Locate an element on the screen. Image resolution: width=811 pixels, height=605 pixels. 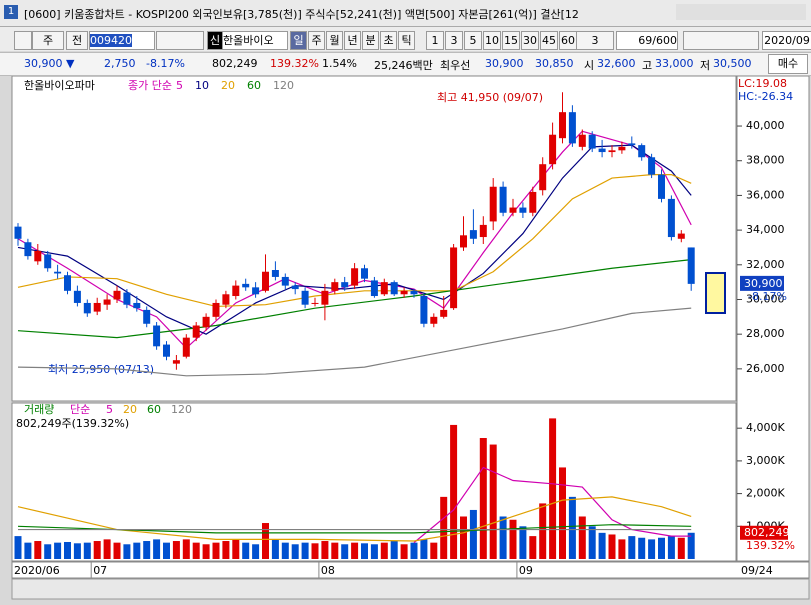
badge: 1 is located at coordinates (11, 12).